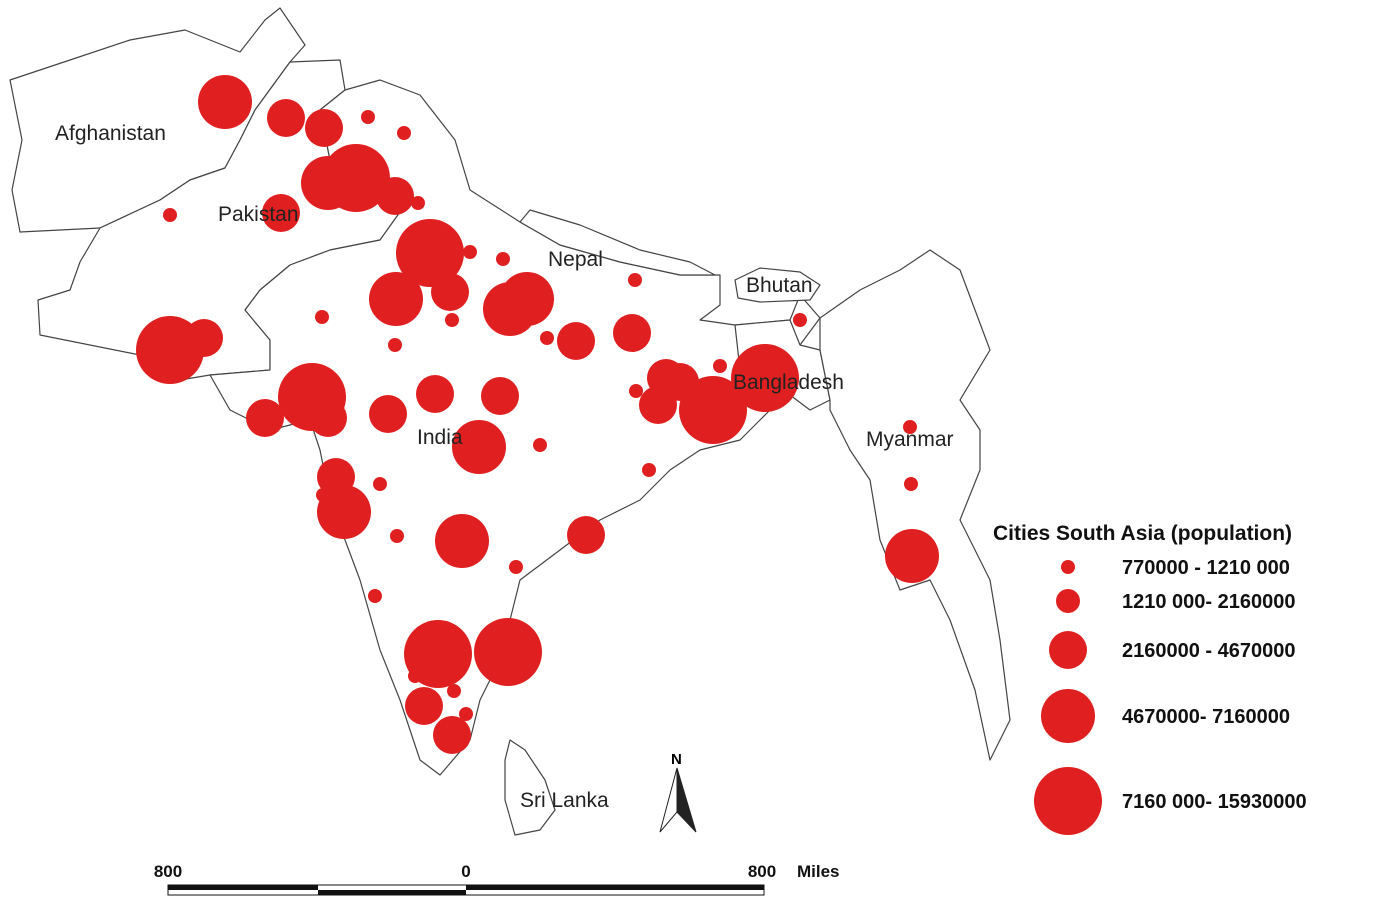 The width and height of the screenshot is (1381, 911). I want to click on scale-unit: Miles, so click(818, 871).